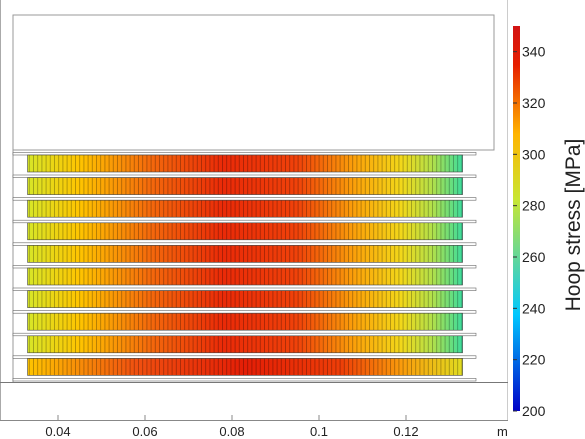 The width and height of the screenshot is (585, 439). What do you see at coordinates (534, 360) in the screenshot?
I see `colorbar-tick-label: 220` at bounding box center [534, 360].